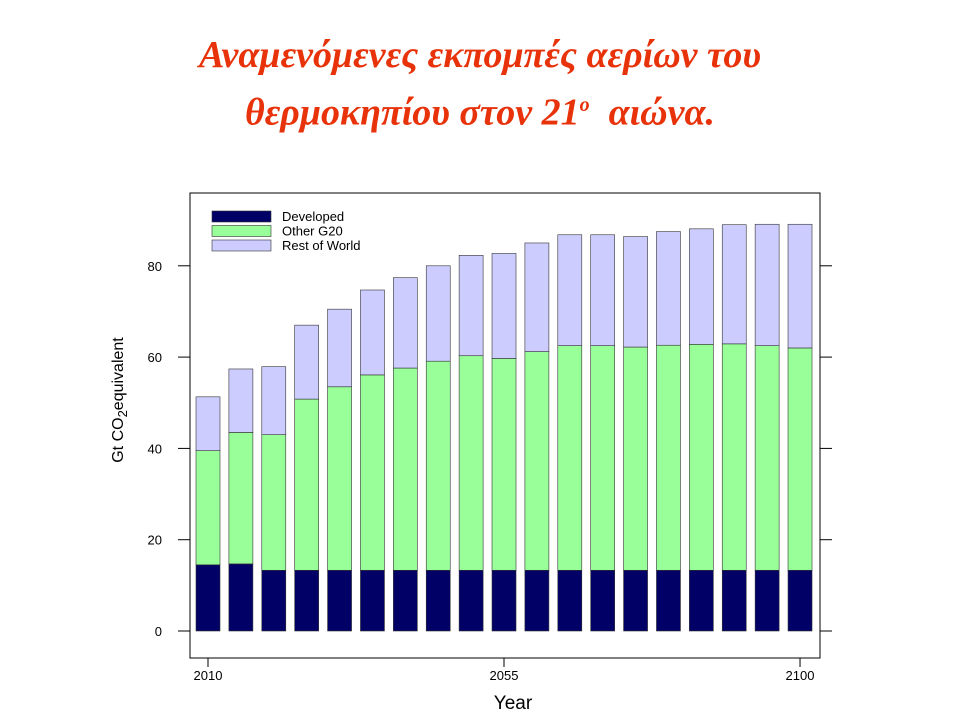 This screenshot has width=960, height=720. I want to click on x-axis-label: Year, so click(513, 703).